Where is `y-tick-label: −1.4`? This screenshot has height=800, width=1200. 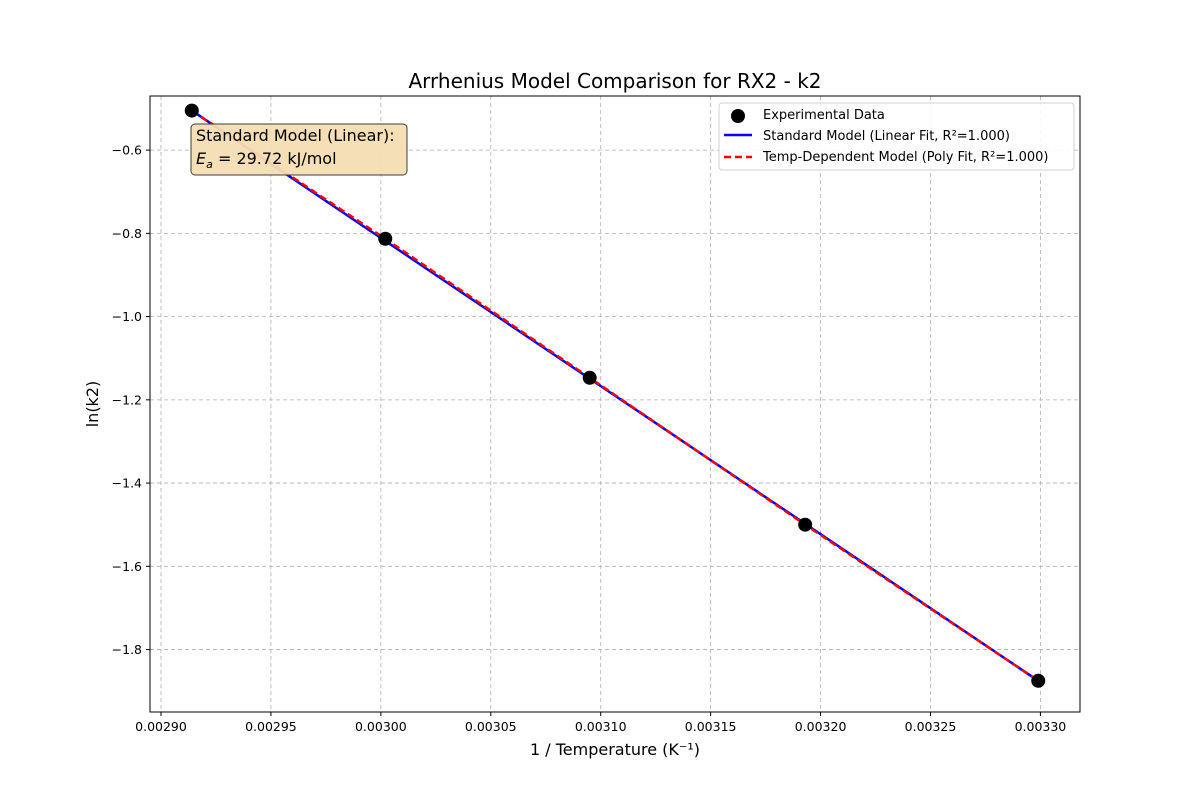
y-tick-label: −1.4 is located at coordinates (127, 483).